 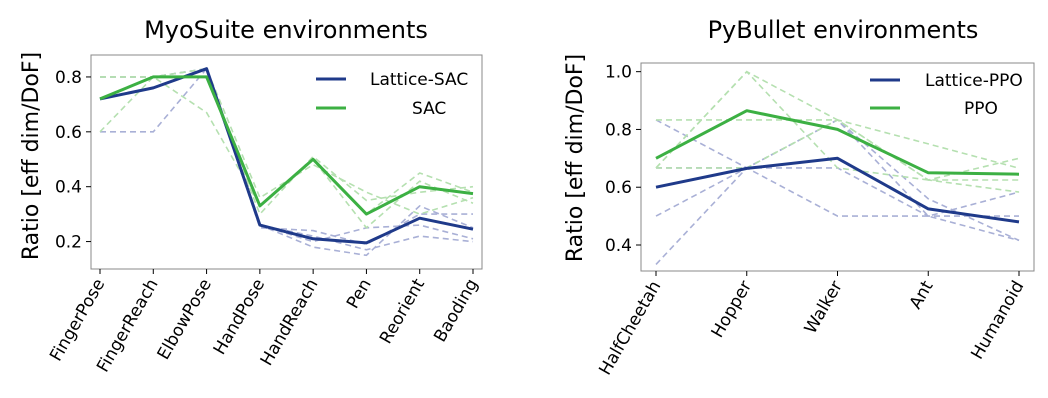 I want to click on legend-label-1: SAC, so click(x=429, y=109).